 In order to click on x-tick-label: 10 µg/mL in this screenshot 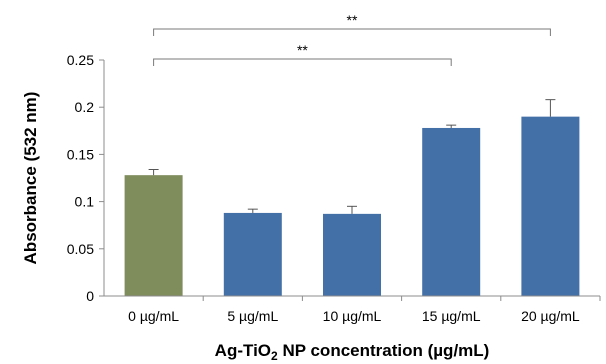, I will do `click(352, 316)`.